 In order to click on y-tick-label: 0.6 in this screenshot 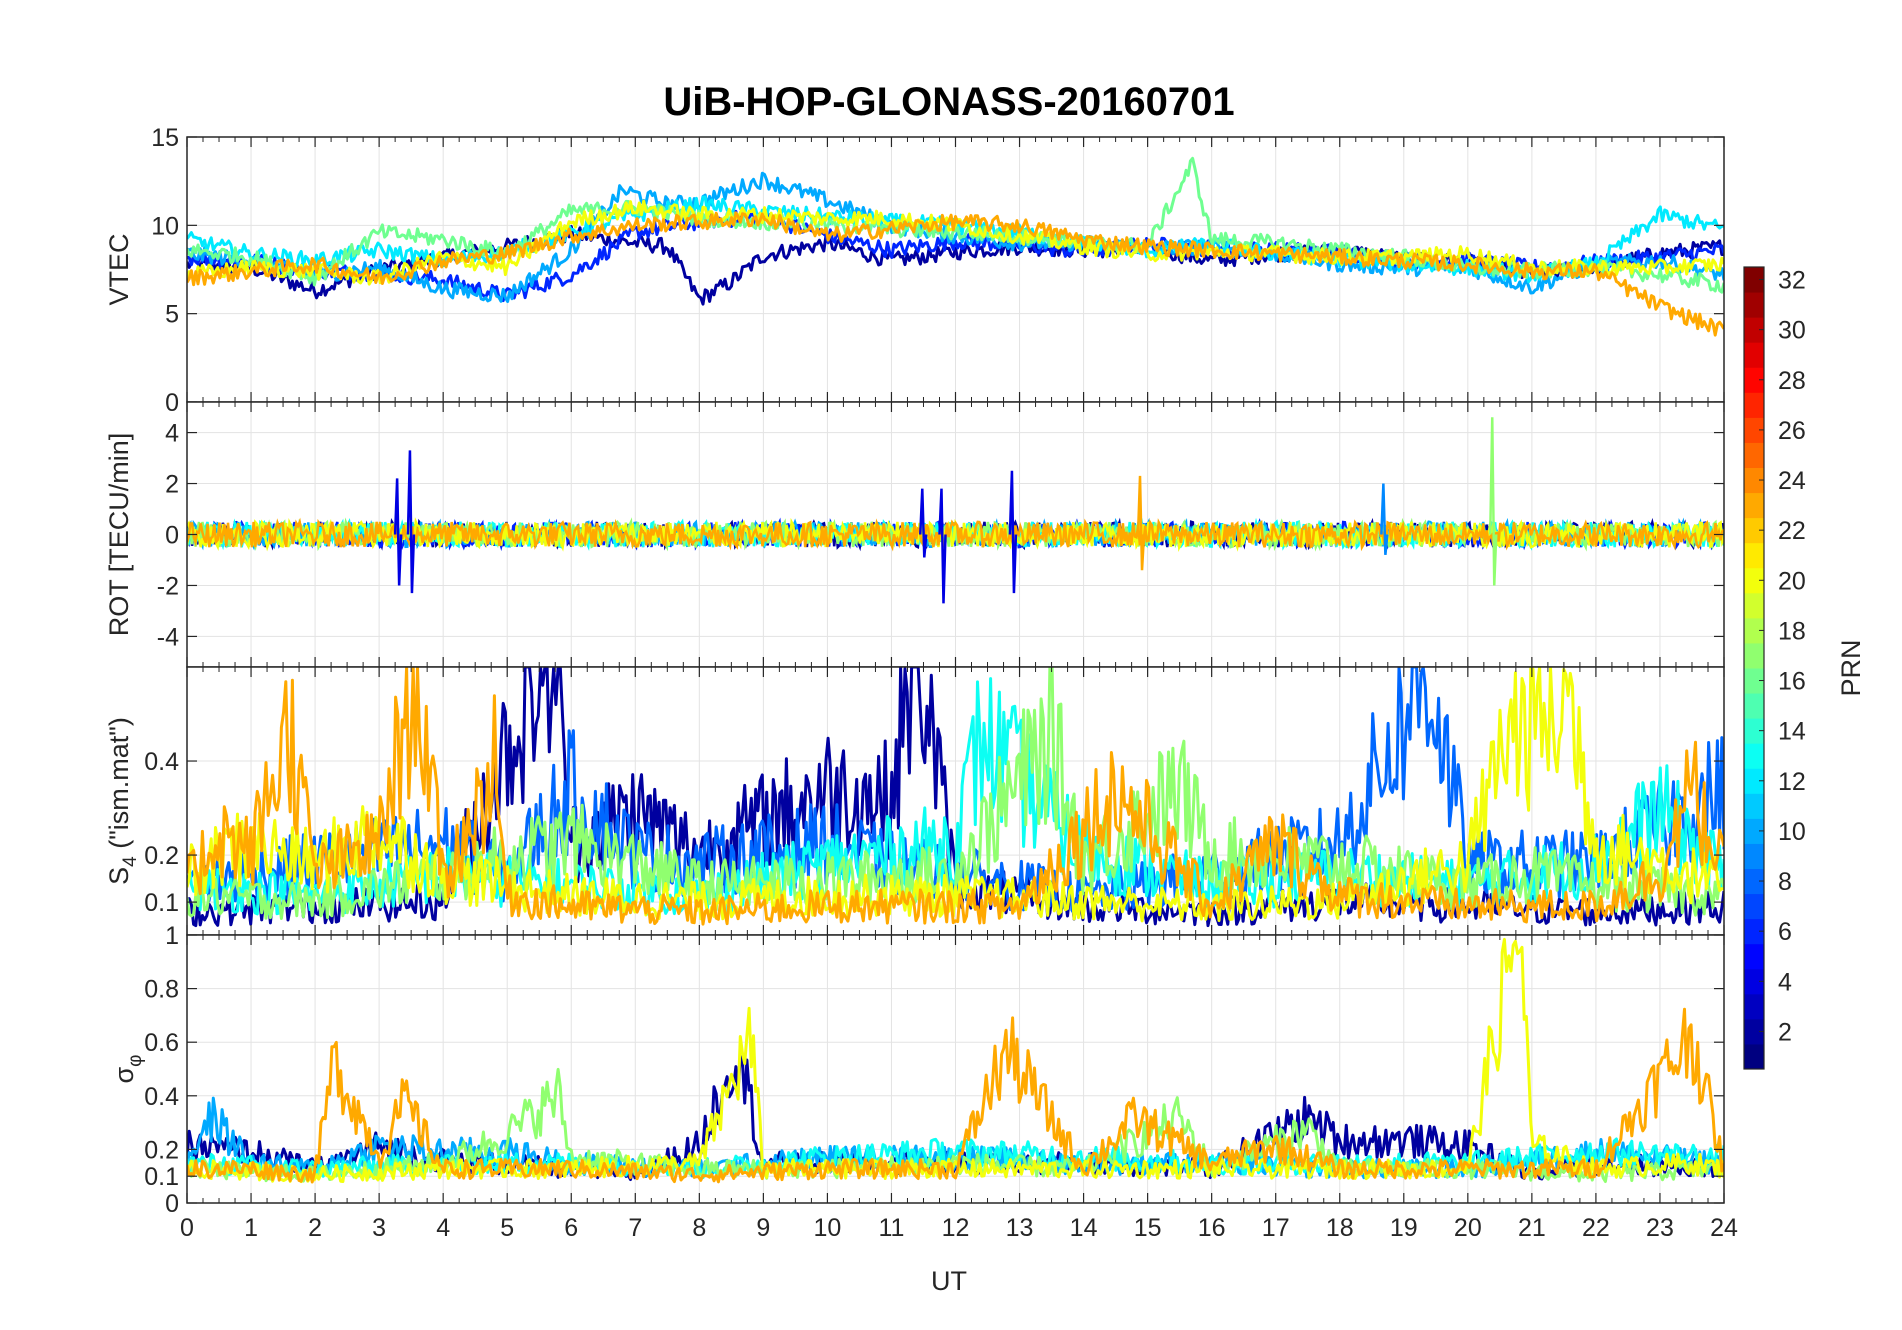, I will do `click(161, 1043)`.